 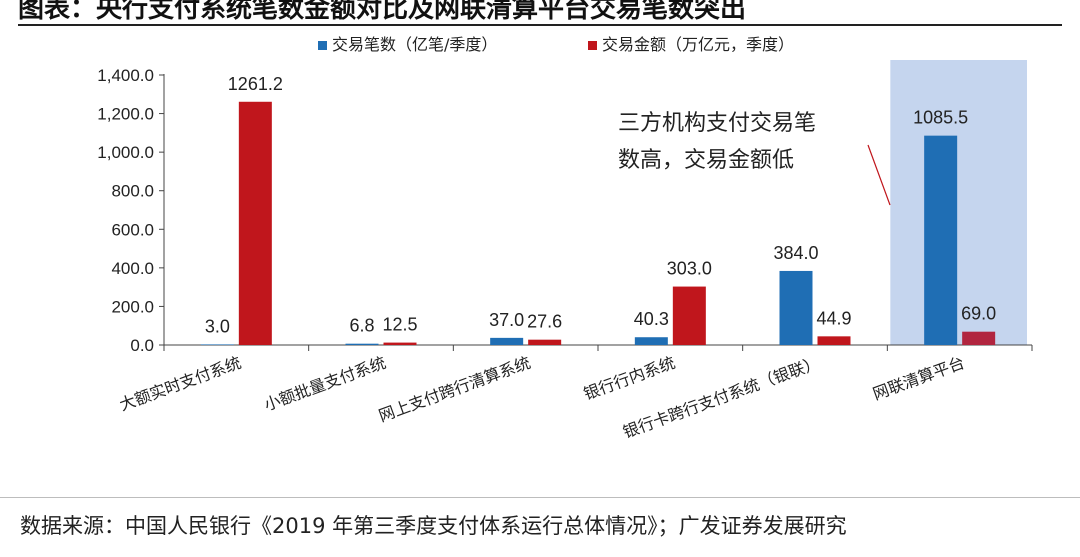 What do you see at coordinates (132, 268) in the screenshot?
I see `y-tick-label: 400.0` at bounding box center [132, 268].